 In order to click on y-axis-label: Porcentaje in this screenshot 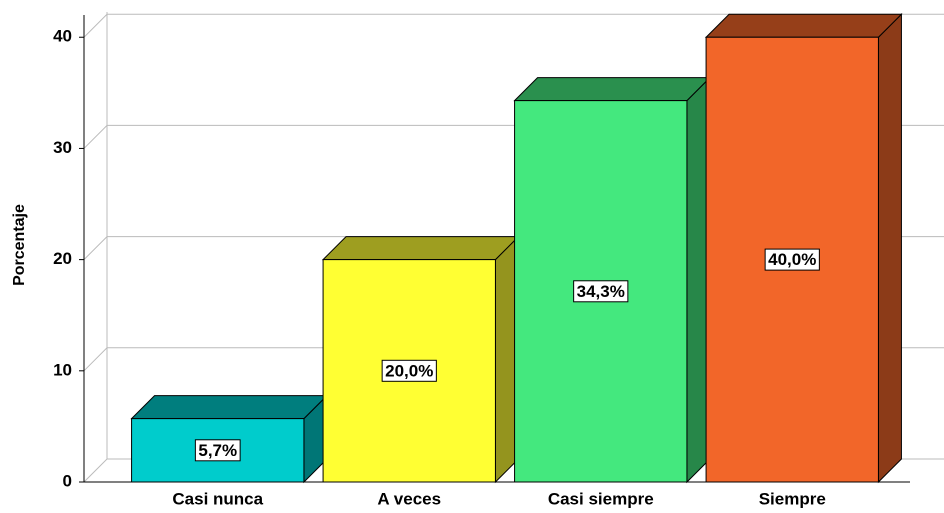, I will do `click(19, 245)`.